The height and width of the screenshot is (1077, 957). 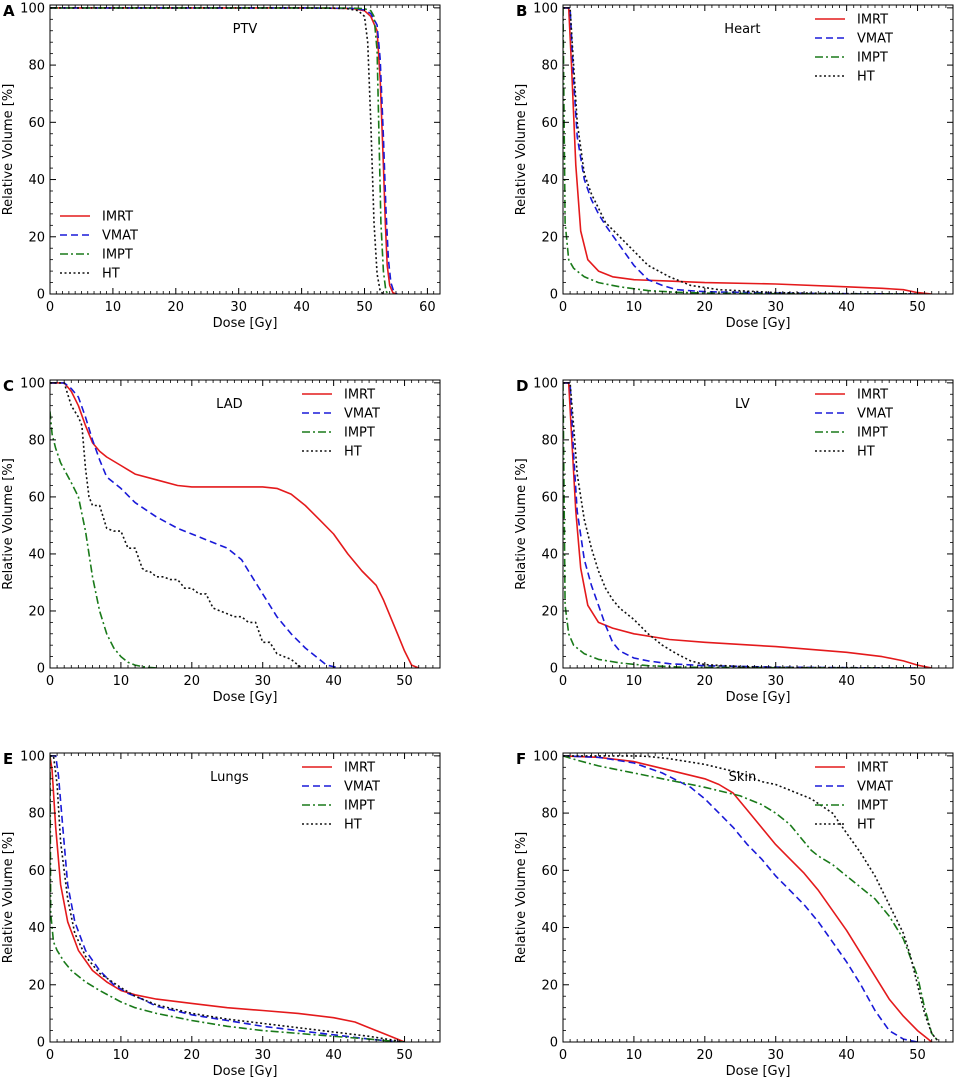 I want to click on panel-letter: E, so click(x=8, y=759).